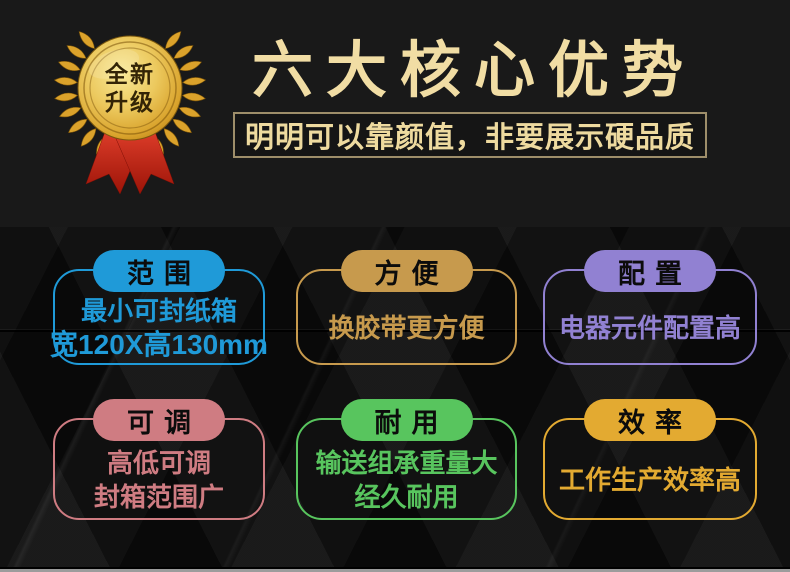 This screenshot has height=572, width=790. Describe the element at coordinates (158, 311) in the screenshot. I see `feature-text-line: 最小可封纸箱` at that location.